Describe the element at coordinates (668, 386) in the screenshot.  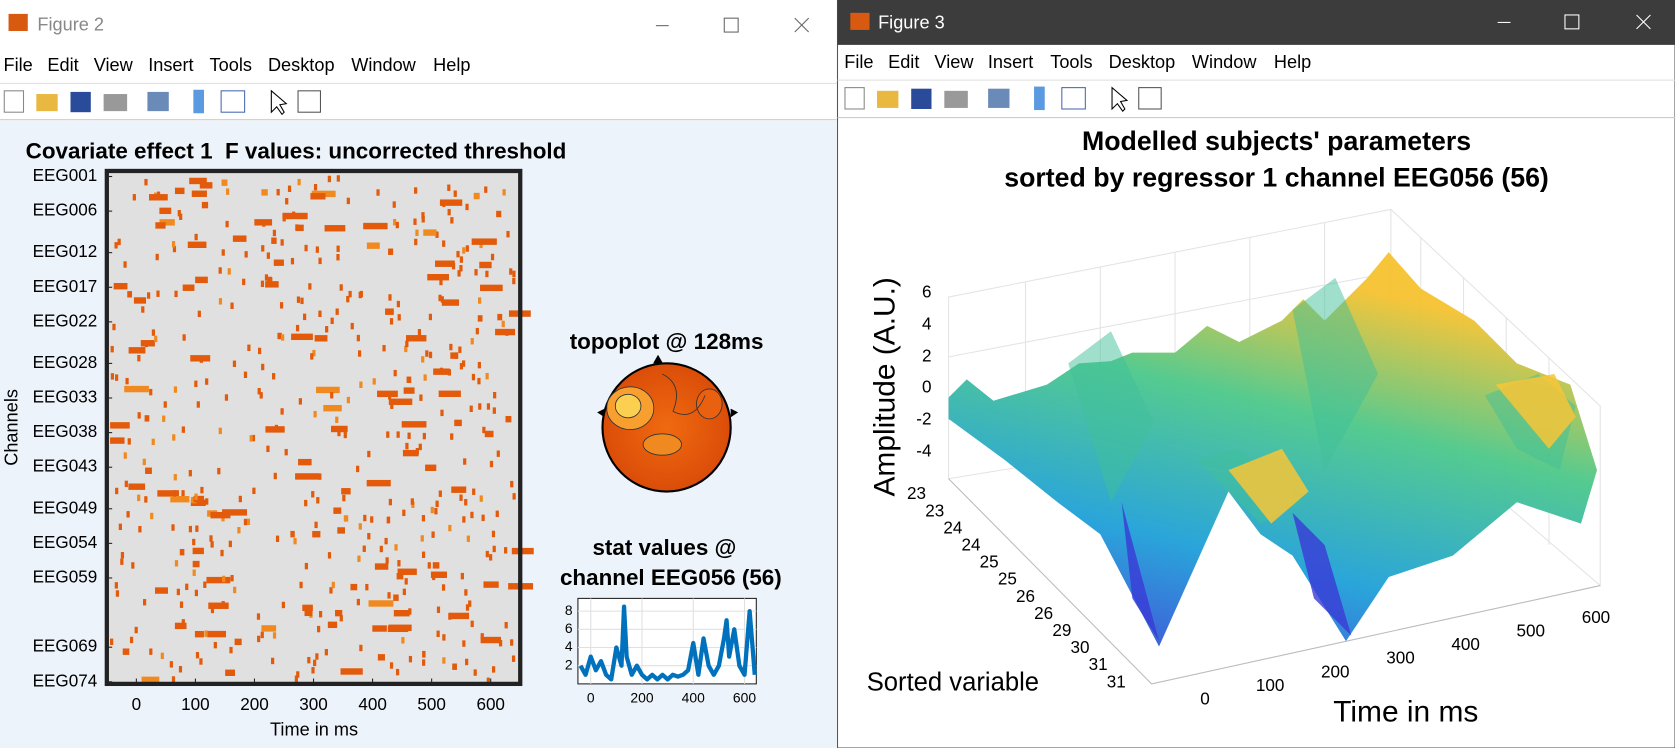
I see `topoplot-nose-ears` at that location.